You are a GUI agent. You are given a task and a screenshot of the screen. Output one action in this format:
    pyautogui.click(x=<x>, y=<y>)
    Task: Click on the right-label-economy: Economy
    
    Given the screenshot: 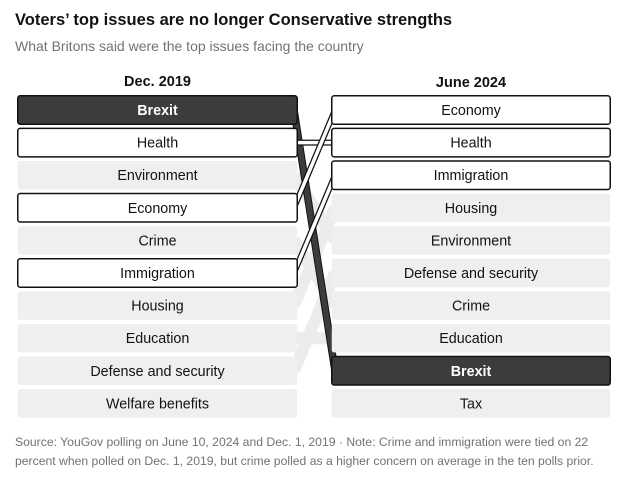 What is the action you would take?
    pyautogui.click(x=471, y=111)
    